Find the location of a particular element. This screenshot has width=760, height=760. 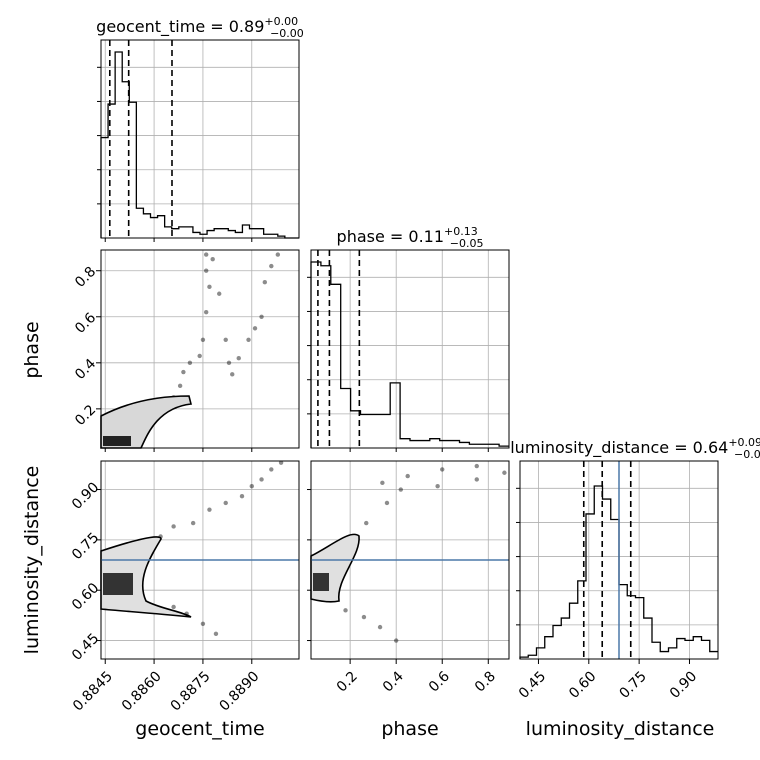

hist-phase-title: phase = 0.11+0.13 −0.05 is located at coordinates (410, 237).